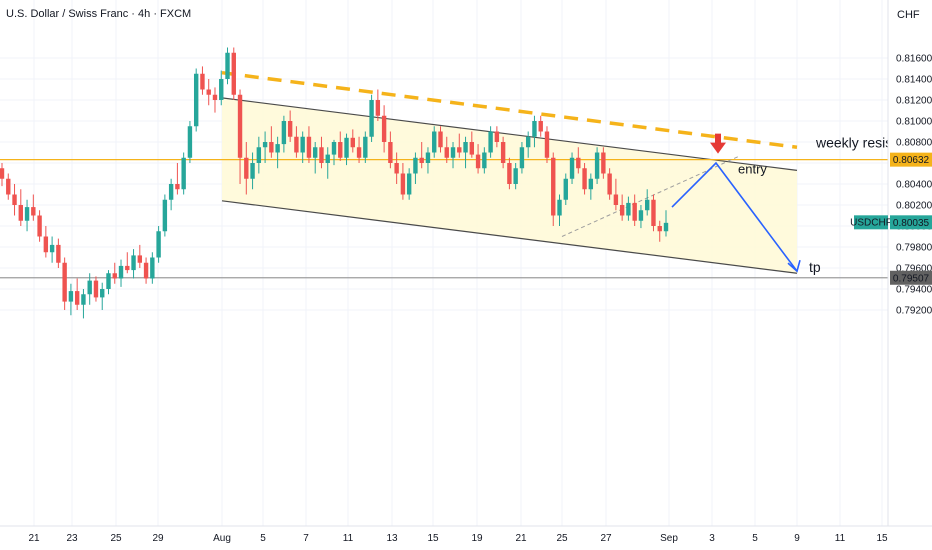 The image size is (932, 550). Describe the element at coordinates (914, 311) in the screenshot. I see `price-tick-label: 0.79200` at that location.